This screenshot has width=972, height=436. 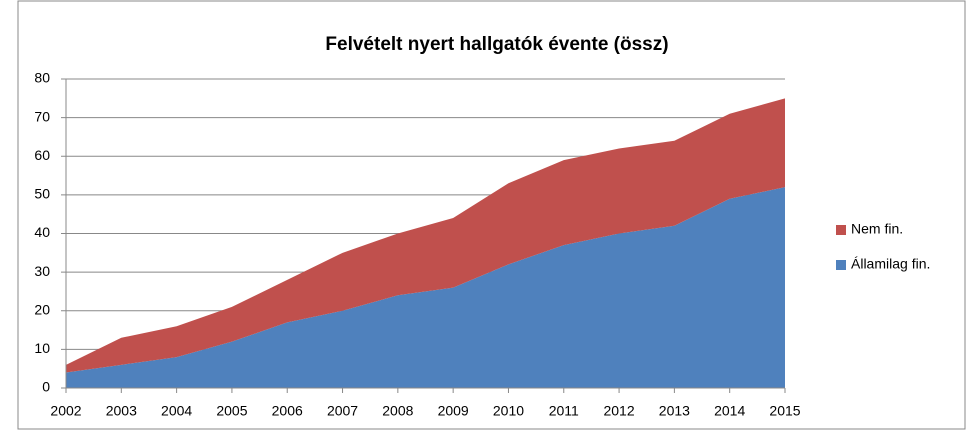 What do you see at coordinates (42, 309) in the screenshot?
I see `y-tick-label: 20` at bounding box center [42, 309].